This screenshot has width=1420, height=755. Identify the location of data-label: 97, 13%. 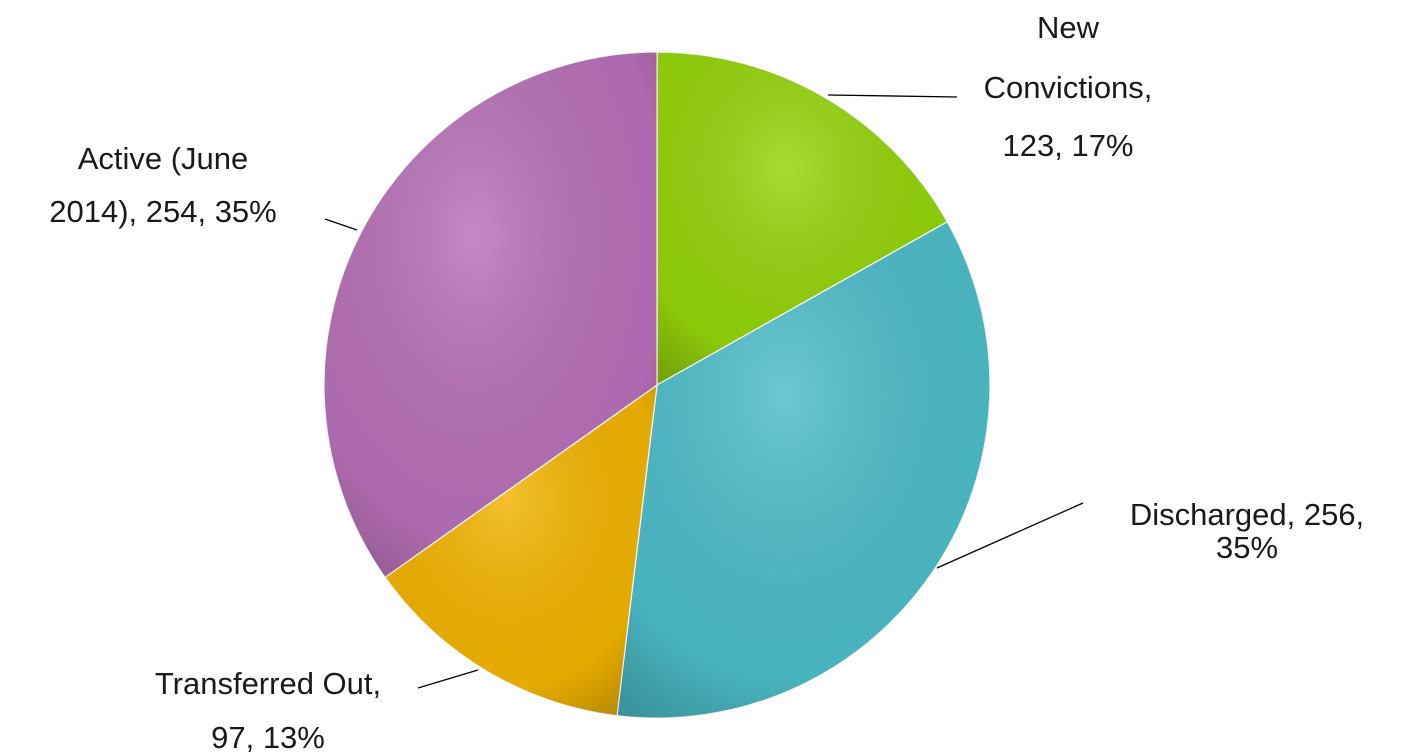
(268, 737).